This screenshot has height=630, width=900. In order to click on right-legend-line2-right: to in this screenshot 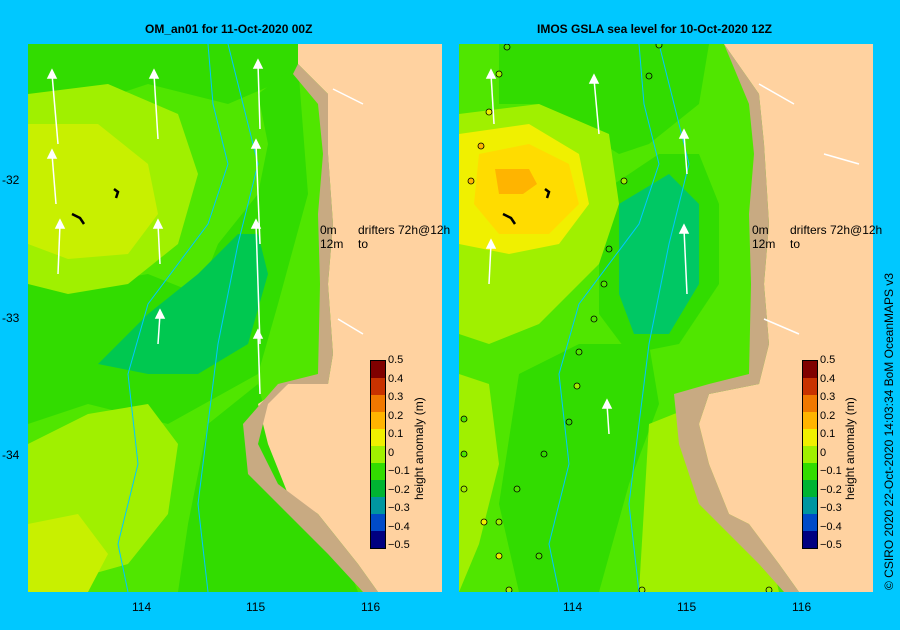, I will do `click(795, 244)`.